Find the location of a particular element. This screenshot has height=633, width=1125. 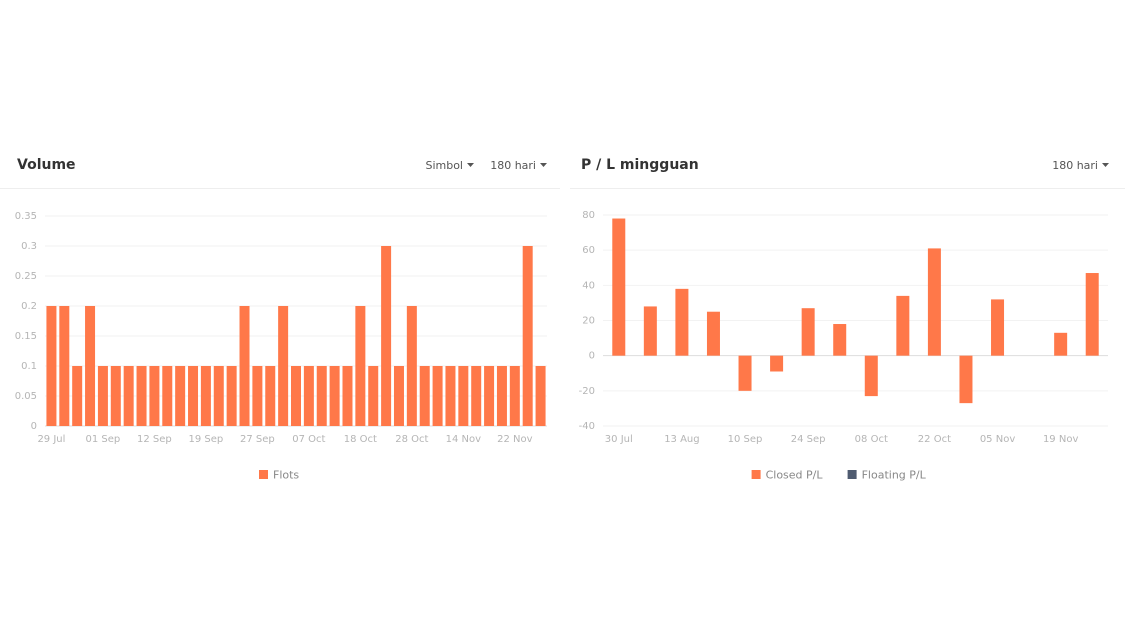

y-tick-label: -20 is located at coordinates (587, 391).